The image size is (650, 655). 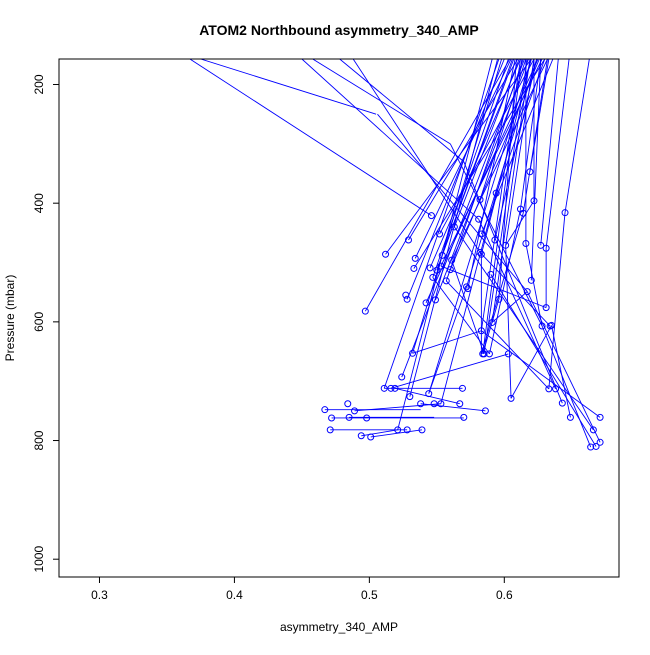 I want to click on x-tick-label: 0.3, so click(x=99, y=595).